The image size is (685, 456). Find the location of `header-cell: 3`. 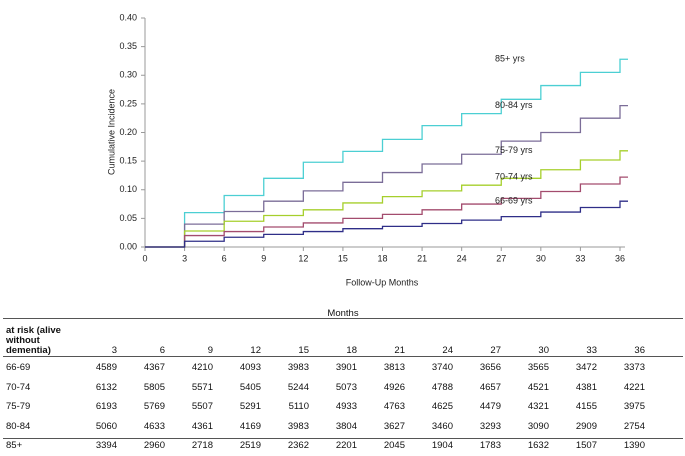

header-cell: 3 is located at coordinates (114, 350).